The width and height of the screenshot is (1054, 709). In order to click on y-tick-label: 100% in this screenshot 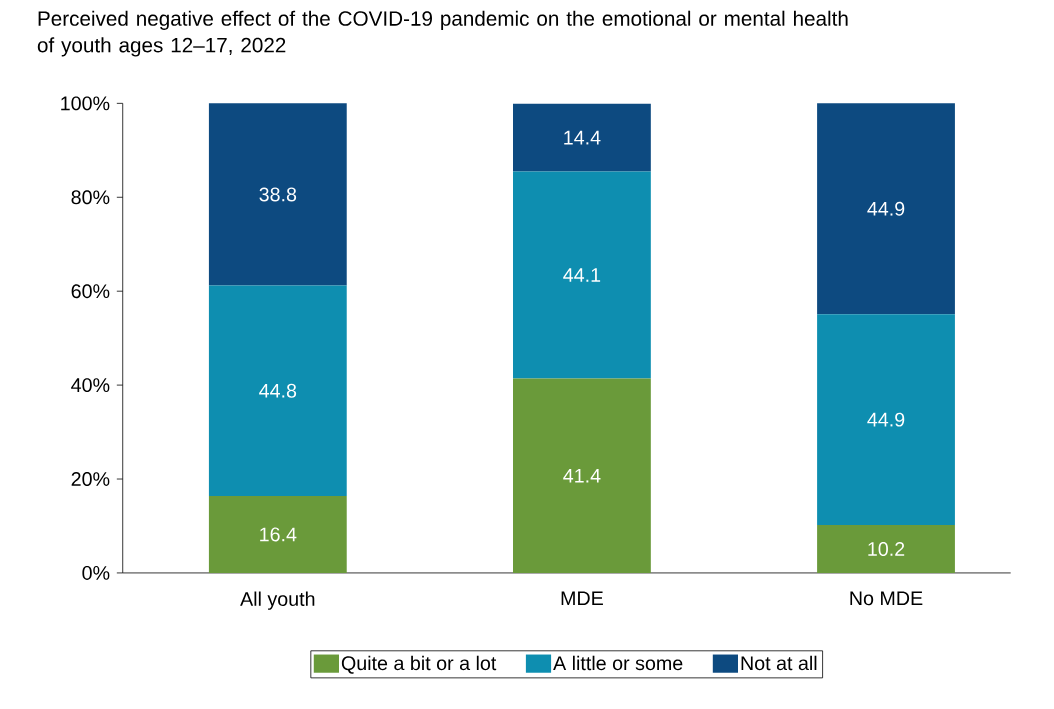, I will do `click(85, 103)`.